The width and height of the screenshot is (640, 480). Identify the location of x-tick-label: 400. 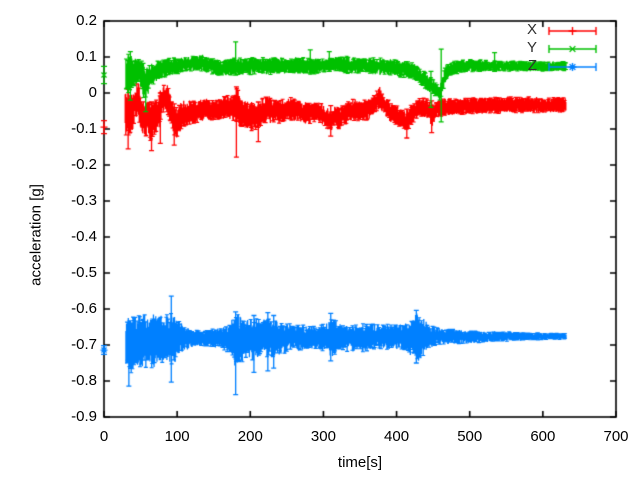
(397, 436).